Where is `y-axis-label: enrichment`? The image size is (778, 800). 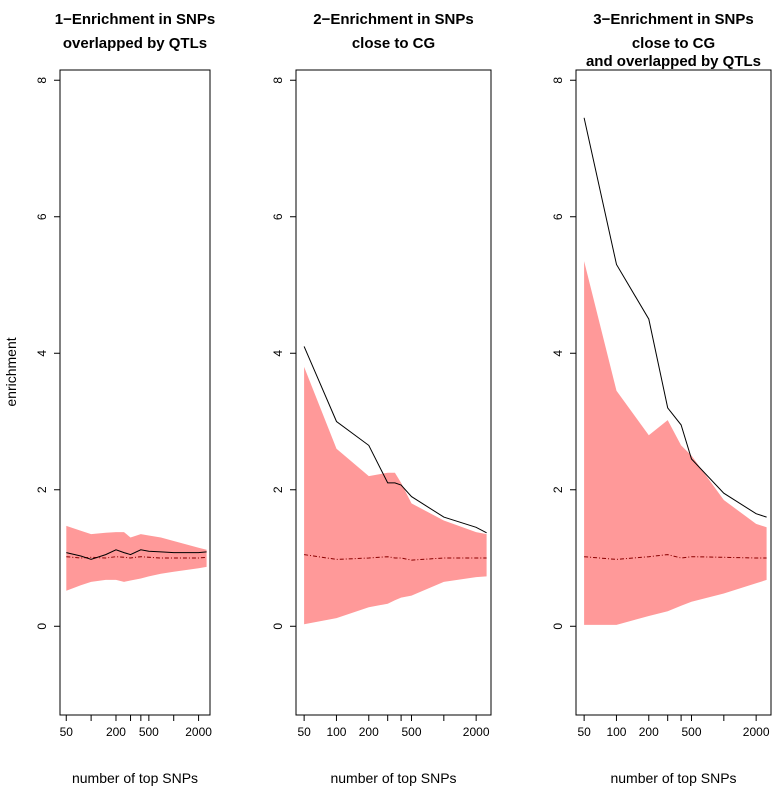 y-axis-label: enrichment is located at coordinates (11, 371).